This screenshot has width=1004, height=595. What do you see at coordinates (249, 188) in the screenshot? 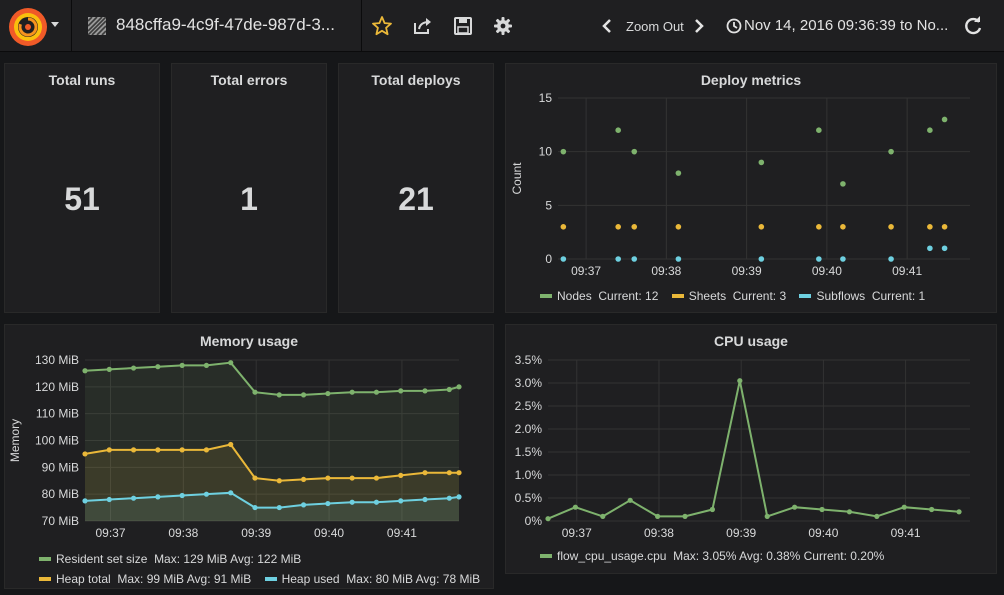
I see `stat-panel-total-errors: Total errors 1` at bounding box center [249, 188].